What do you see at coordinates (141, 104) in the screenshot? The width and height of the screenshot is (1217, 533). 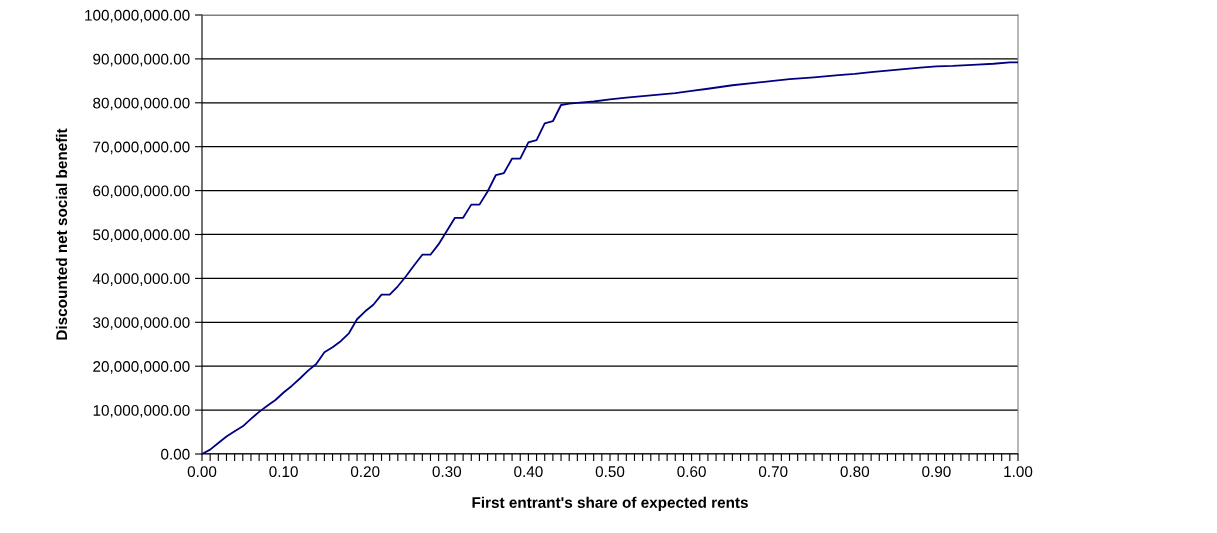 I see `y-tick-label: 80,000,000.00` at bounding box center [141, 104].